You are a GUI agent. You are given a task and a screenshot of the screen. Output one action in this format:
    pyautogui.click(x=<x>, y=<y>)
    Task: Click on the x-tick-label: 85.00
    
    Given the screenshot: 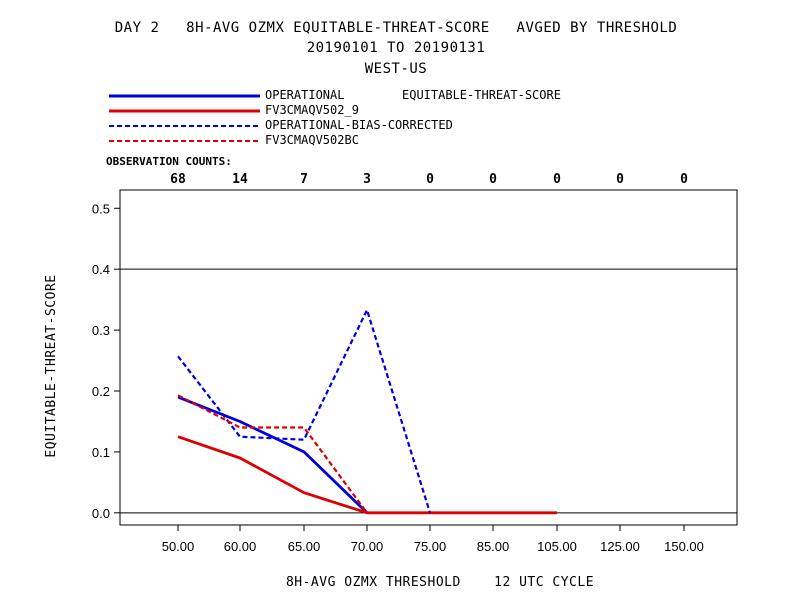 What is the action you would take?
    pyautogui.click(x=493, y=546)
    